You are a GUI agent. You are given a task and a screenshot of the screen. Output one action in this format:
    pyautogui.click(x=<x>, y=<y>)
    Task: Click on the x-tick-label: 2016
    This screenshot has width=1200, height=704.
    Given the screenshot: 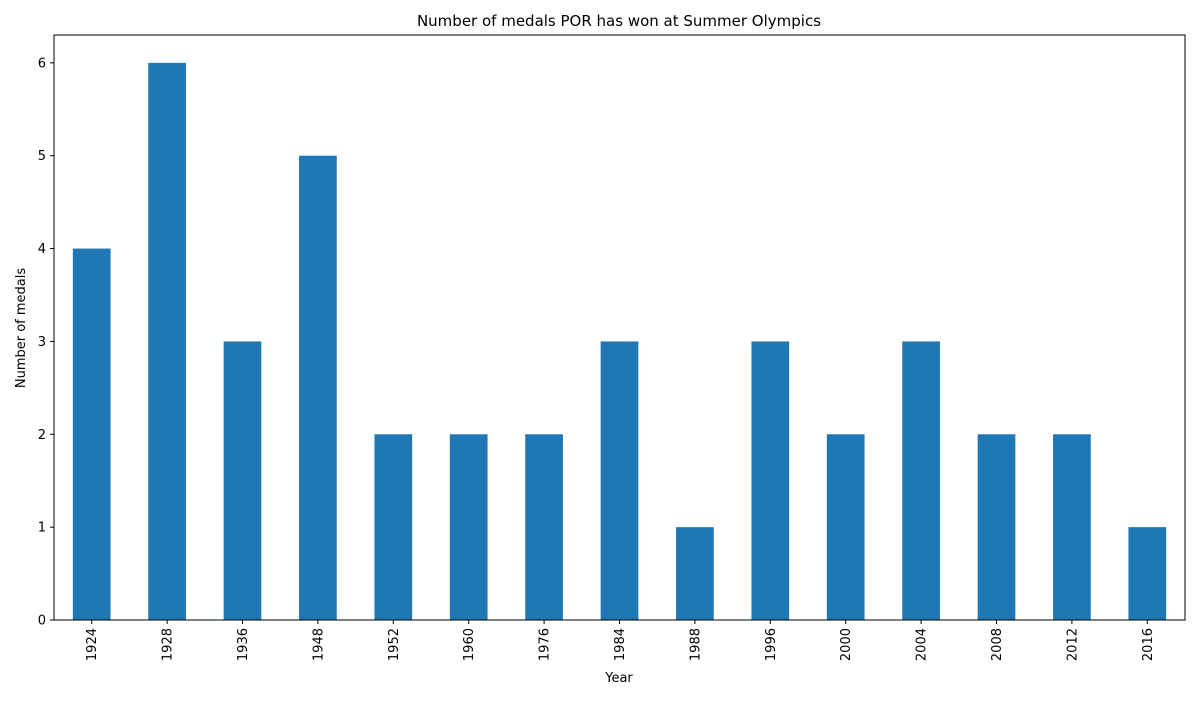 What is the action you would take?
    pyautogui.click(x=1148, y=644)
    